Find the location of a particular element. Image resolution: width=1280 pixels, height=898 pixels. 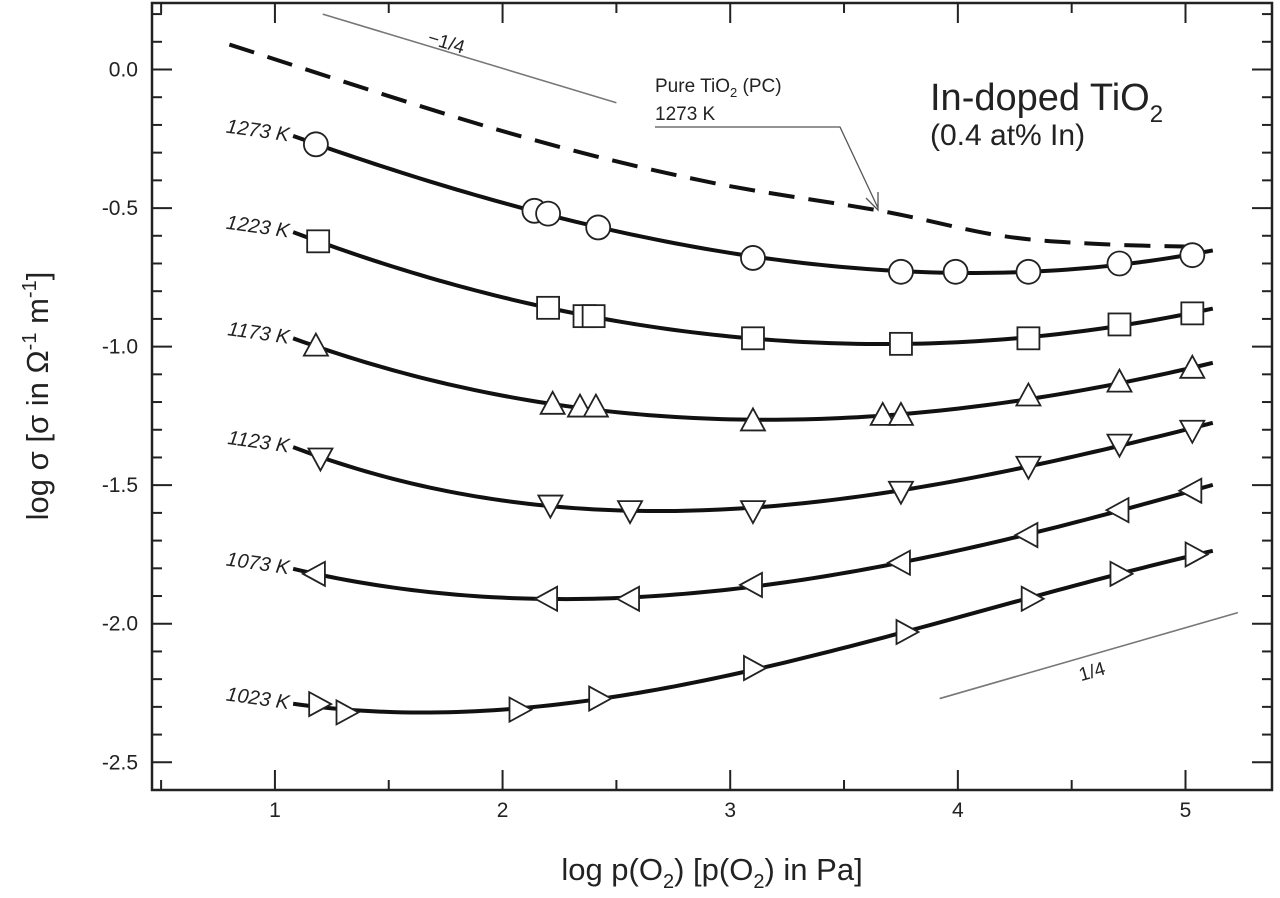

series-label: 1123 K is located at coordinates (259, 442).